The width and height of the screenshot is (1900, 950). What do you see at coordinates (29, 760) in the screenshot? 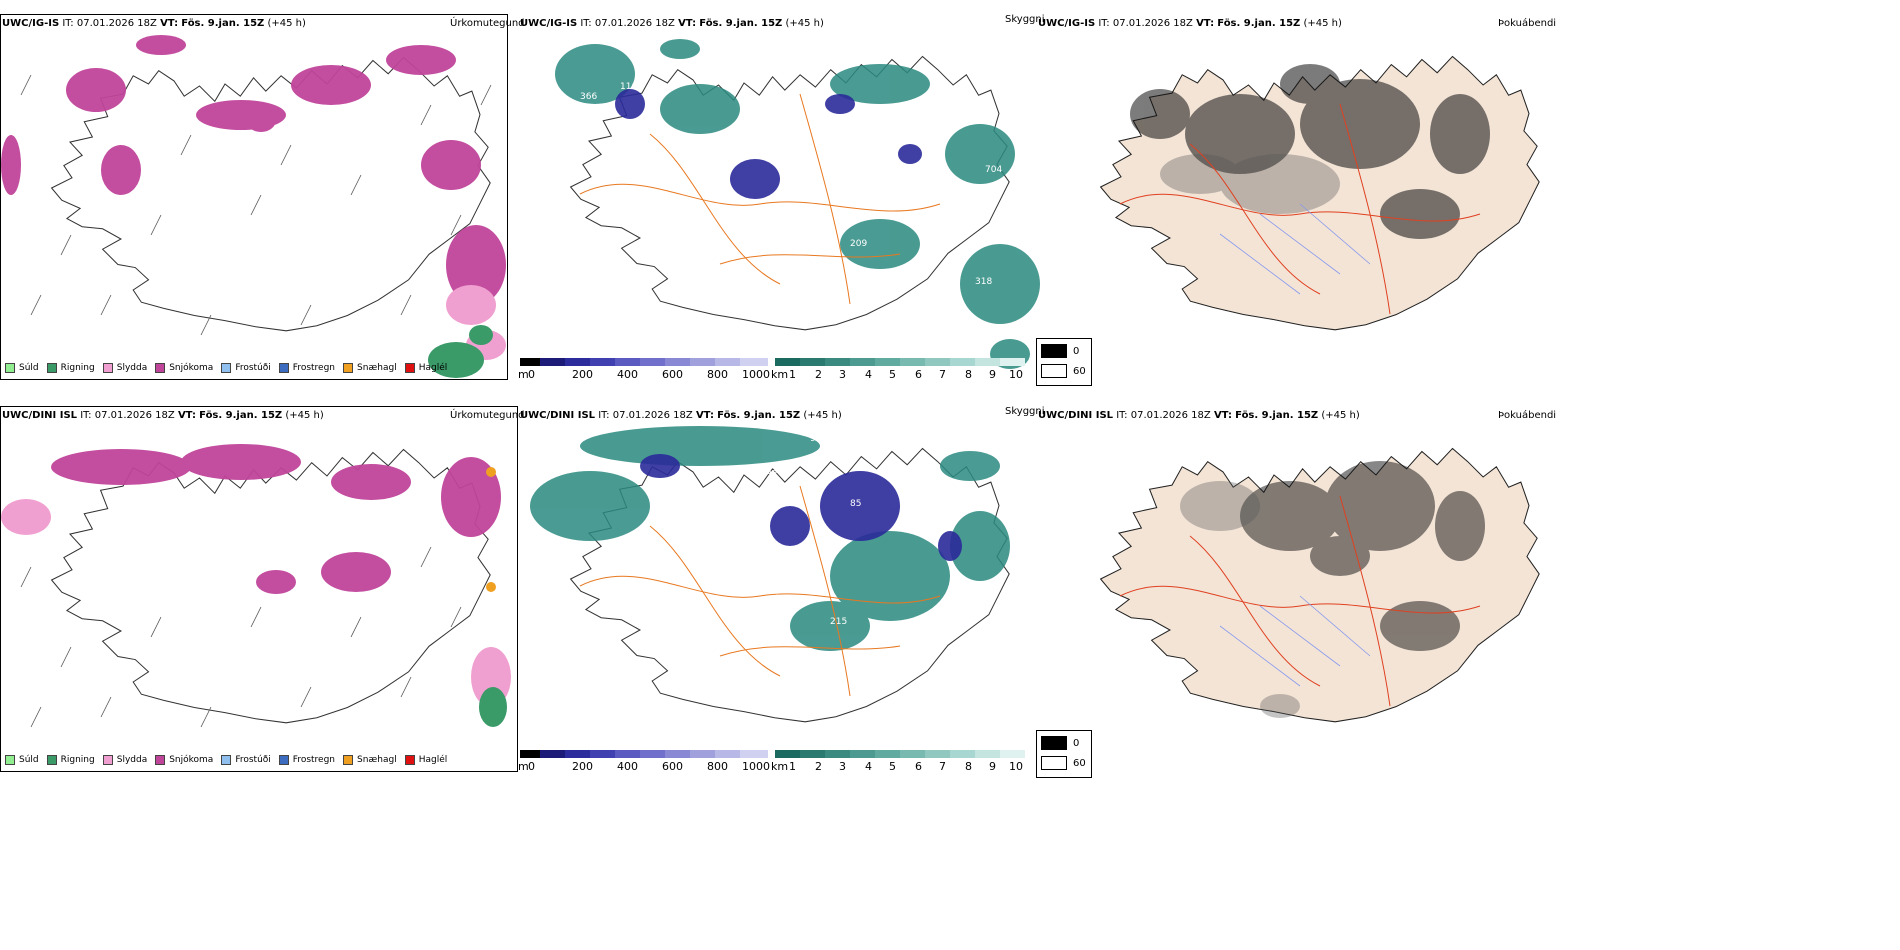
I see `legend-label: Súld` at bounding box center [29, 760].